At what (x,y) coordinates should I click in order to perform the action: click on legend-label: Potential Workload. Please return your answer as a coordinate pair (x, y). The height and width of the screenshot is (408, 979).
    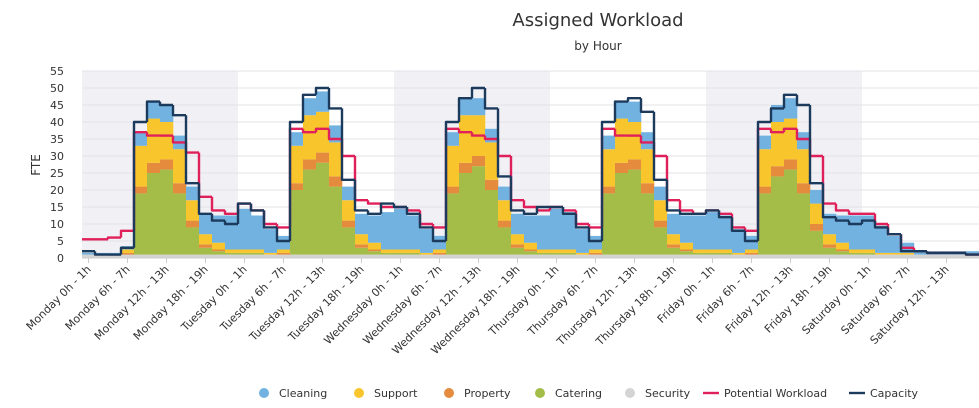
    Looking at the image, I should click on (775, 393).